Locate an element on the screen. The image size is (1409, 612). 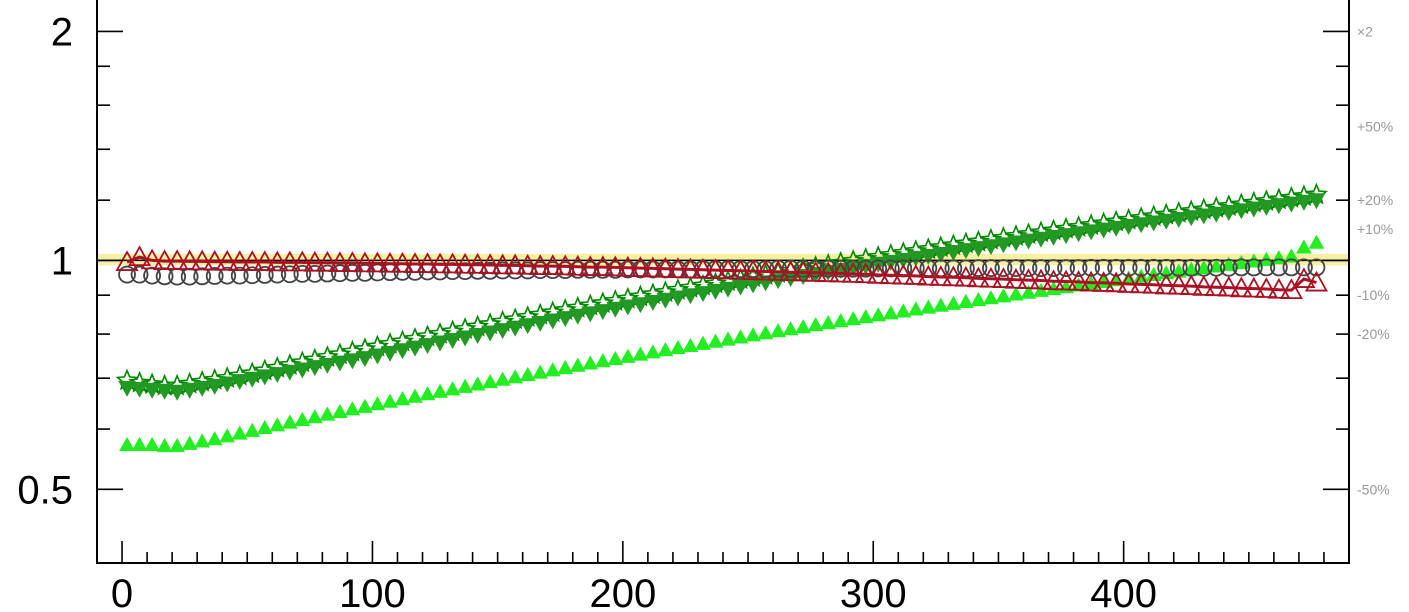
right-axis-label: -10% is located at coordinates (1373, 295).